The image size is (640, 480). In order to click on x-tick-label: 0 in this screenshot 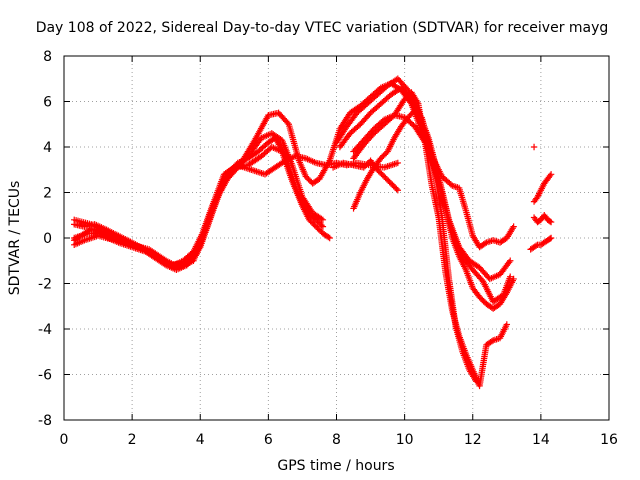, I will do `click(64, 440)`.